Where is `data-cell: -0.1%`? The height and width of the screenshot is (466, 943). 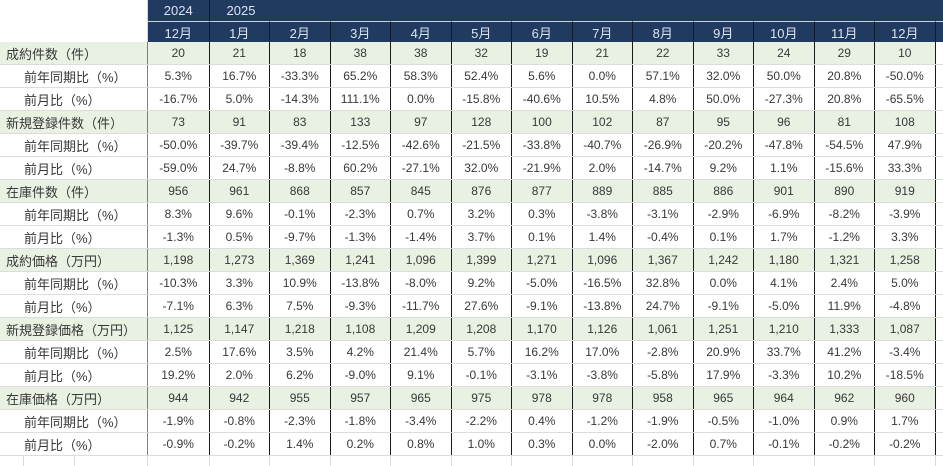 data-cell: -0.1% is located at coordinates (299, 214).